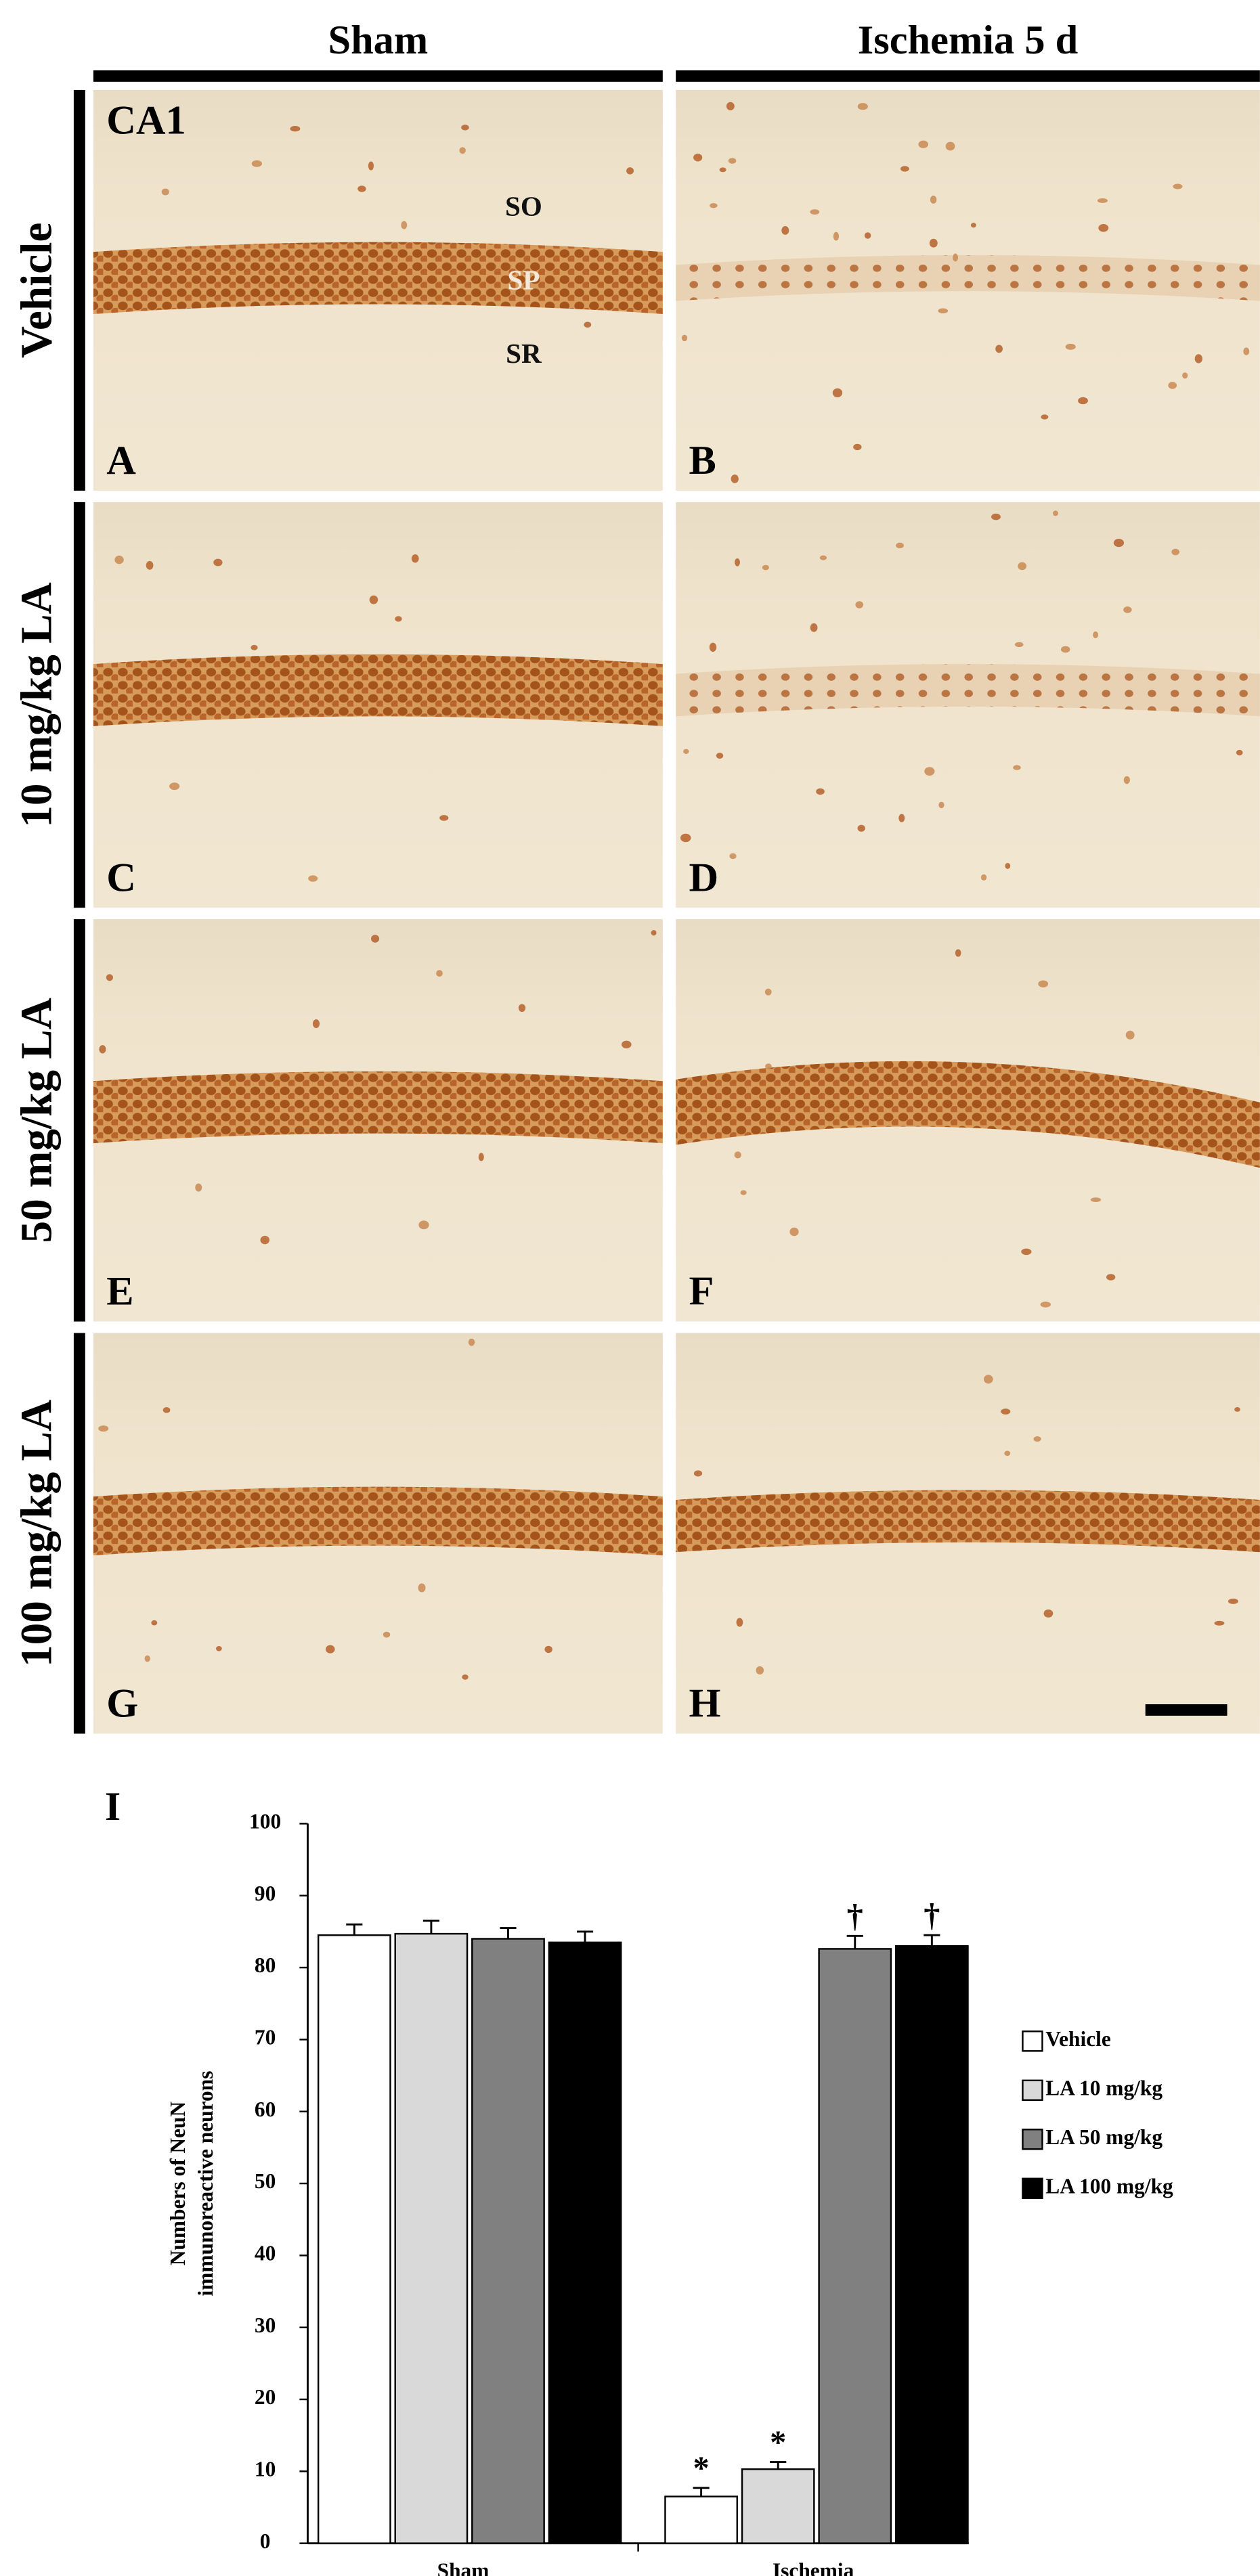 The image size is (1260, 2576). What do you see at coordinates (146, 120) in the screenshot?
I see `region-label: CA1` at bounding box center [146, 120].